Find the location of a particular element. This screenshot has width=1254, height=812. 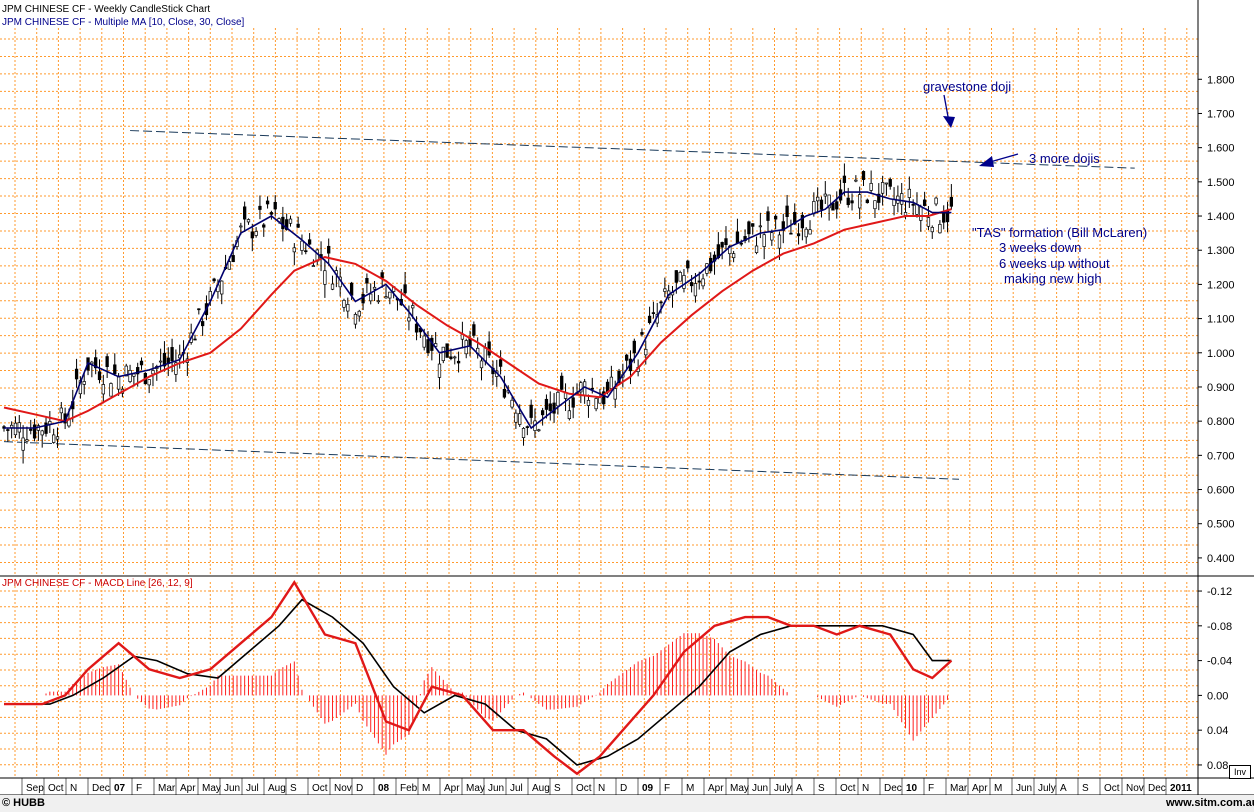

time-tick-label: May is located at coordinates (211, 788).